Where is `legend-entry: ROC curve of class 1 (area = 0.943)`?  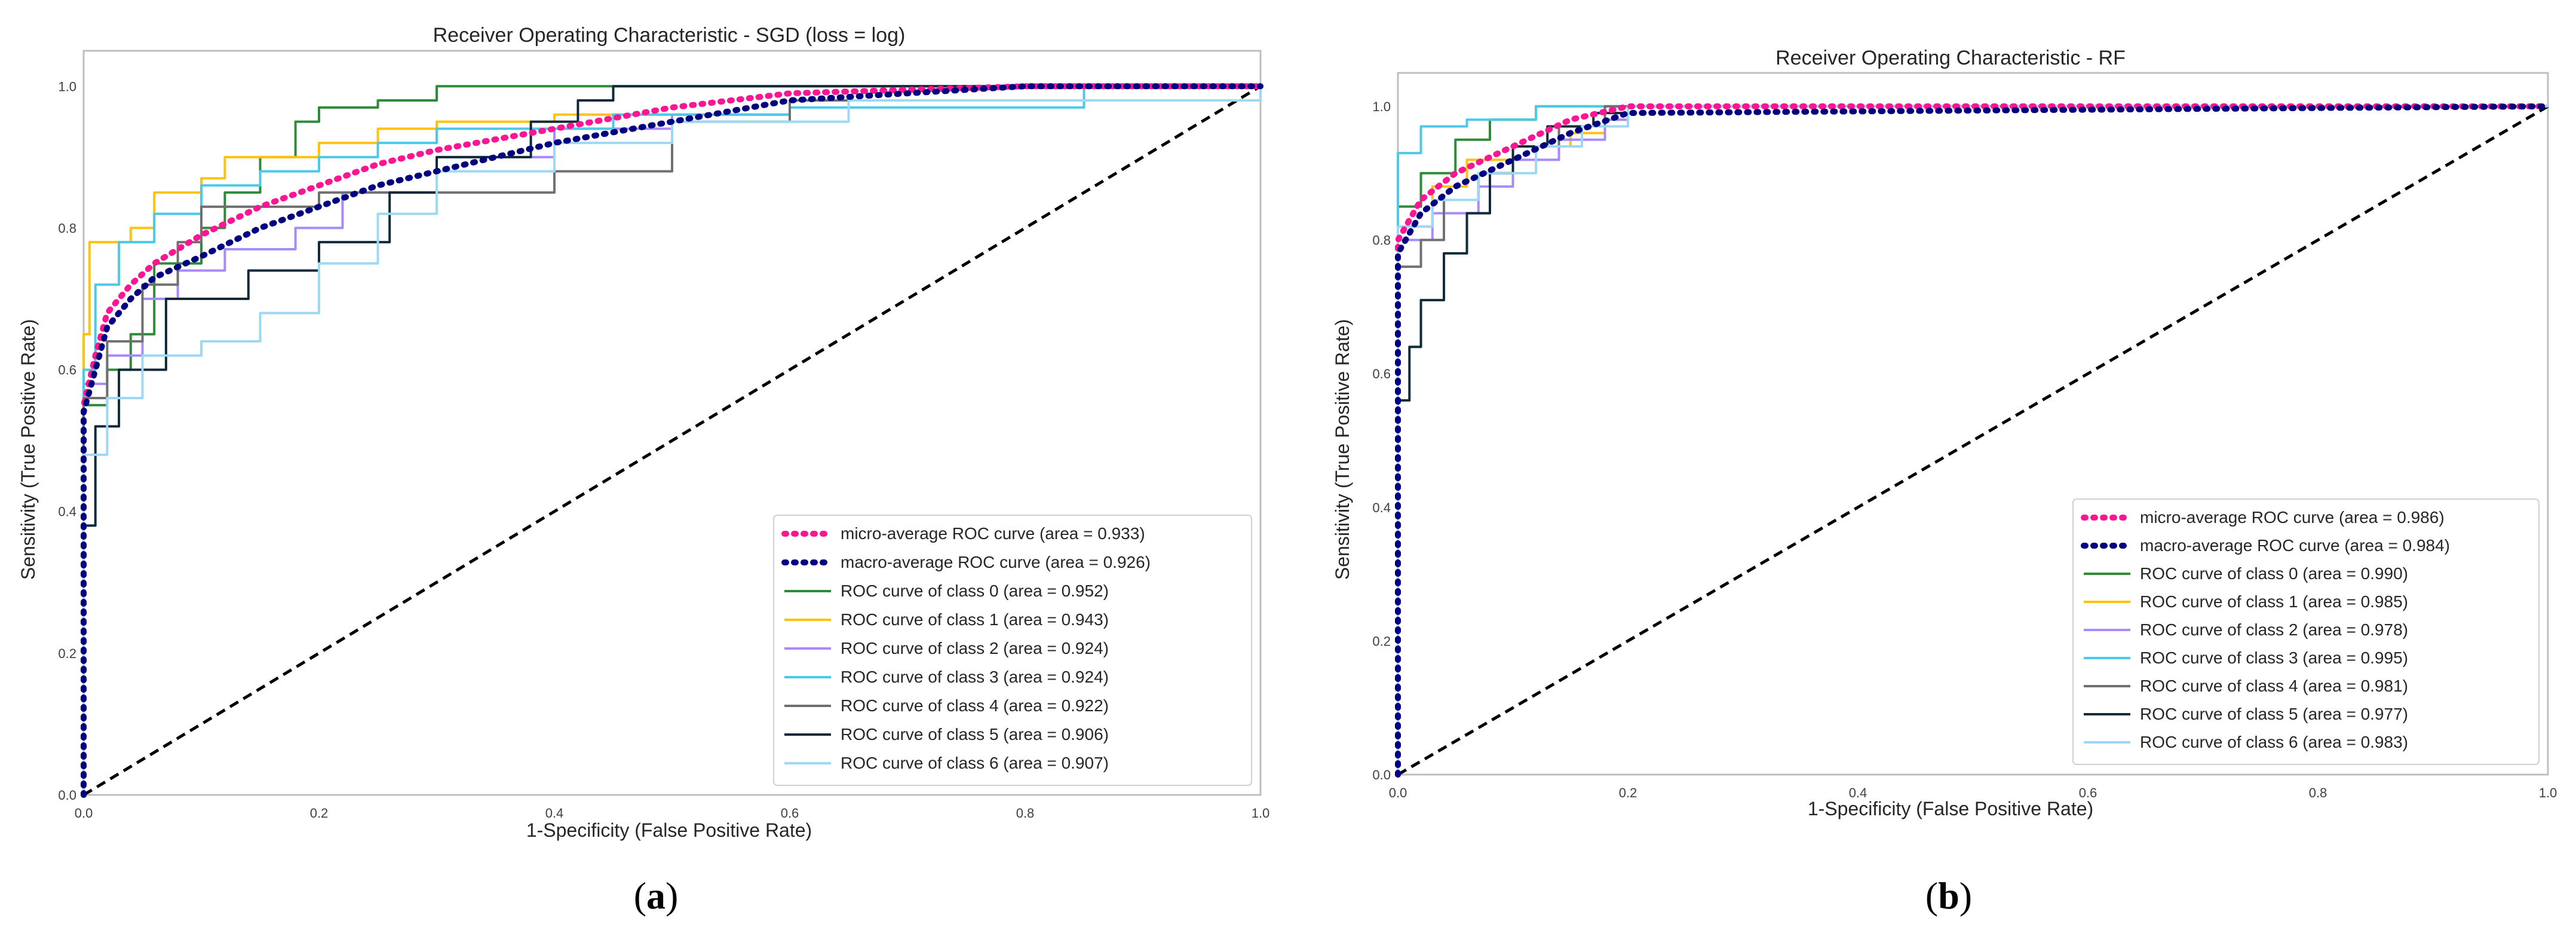 legend-entry: ROC curve of class 1 (area = 0.943) is located at coordinates (975, 619).